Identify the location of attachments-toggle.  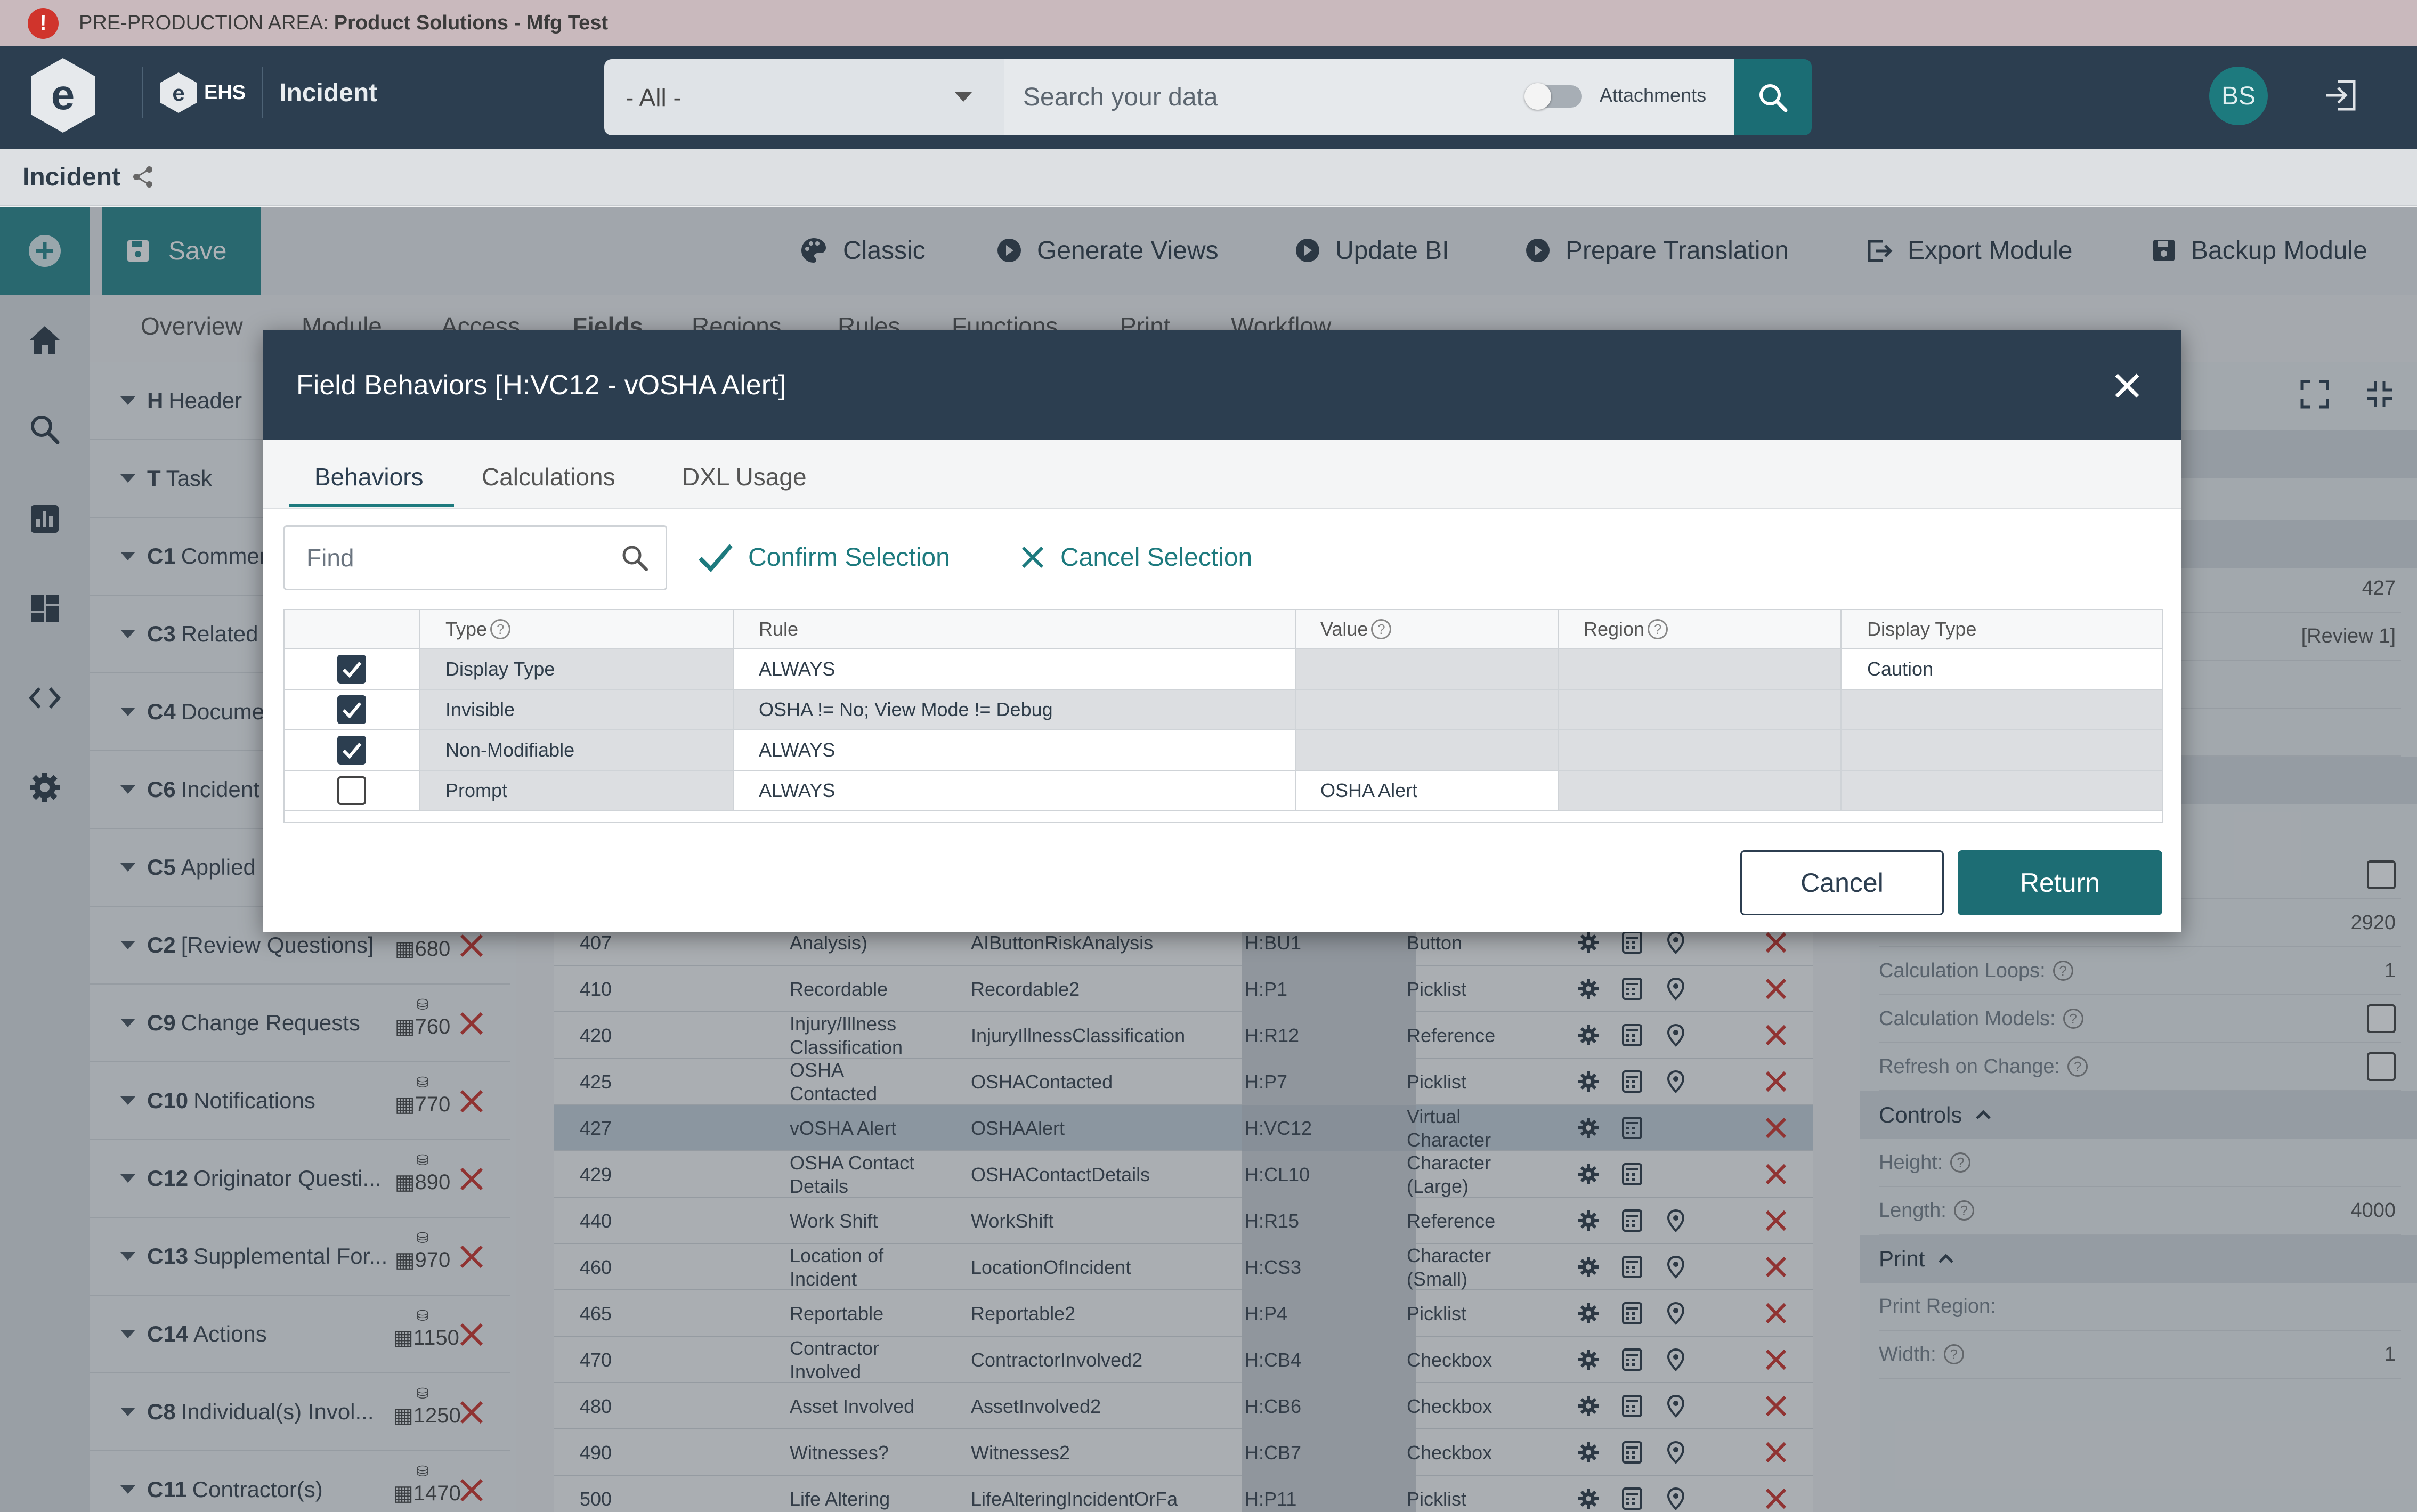
(1553, 96).